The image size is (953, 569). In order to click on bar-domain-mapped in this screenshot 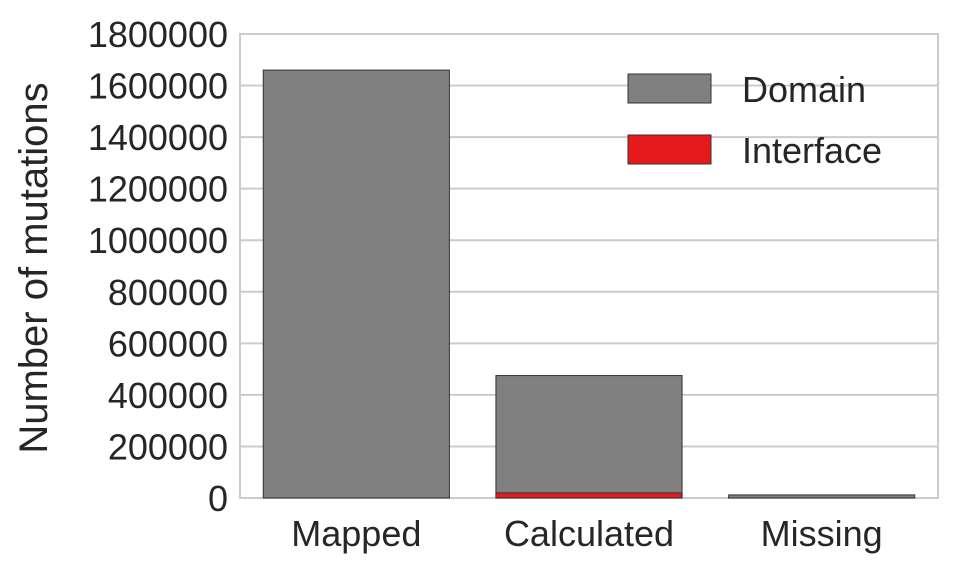, I will do `click(356, 284)`.